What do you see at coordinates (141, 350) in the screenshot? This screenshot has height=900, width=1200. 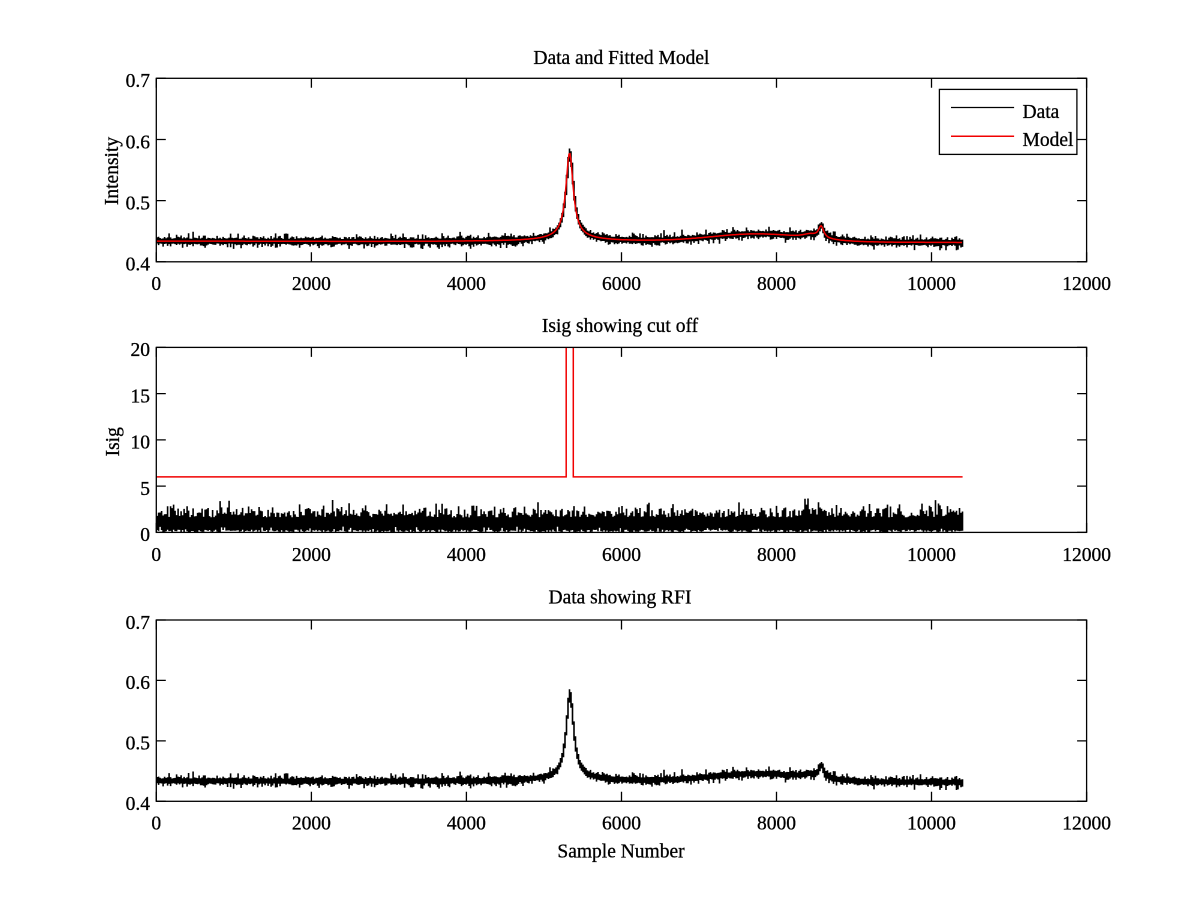 I see `svg-text: 20` at bounding box center [141, 350].